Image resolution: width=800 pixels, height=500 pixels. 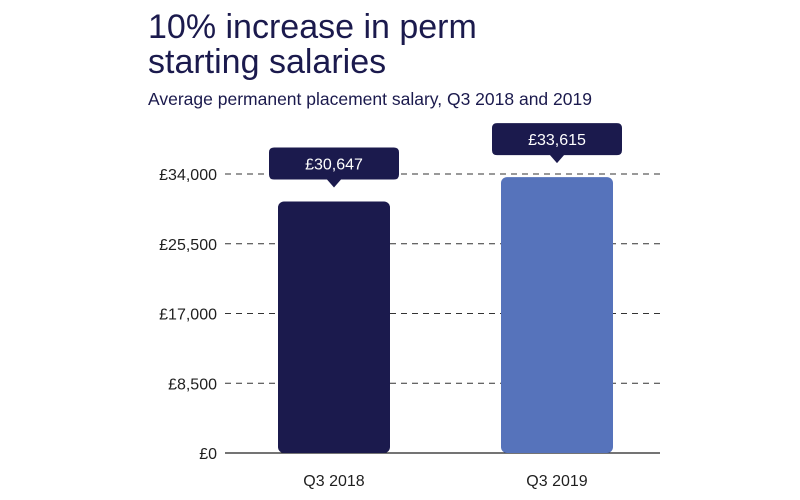 I want to click on y-tick-label: £8,500, so click(x=192, y=384).